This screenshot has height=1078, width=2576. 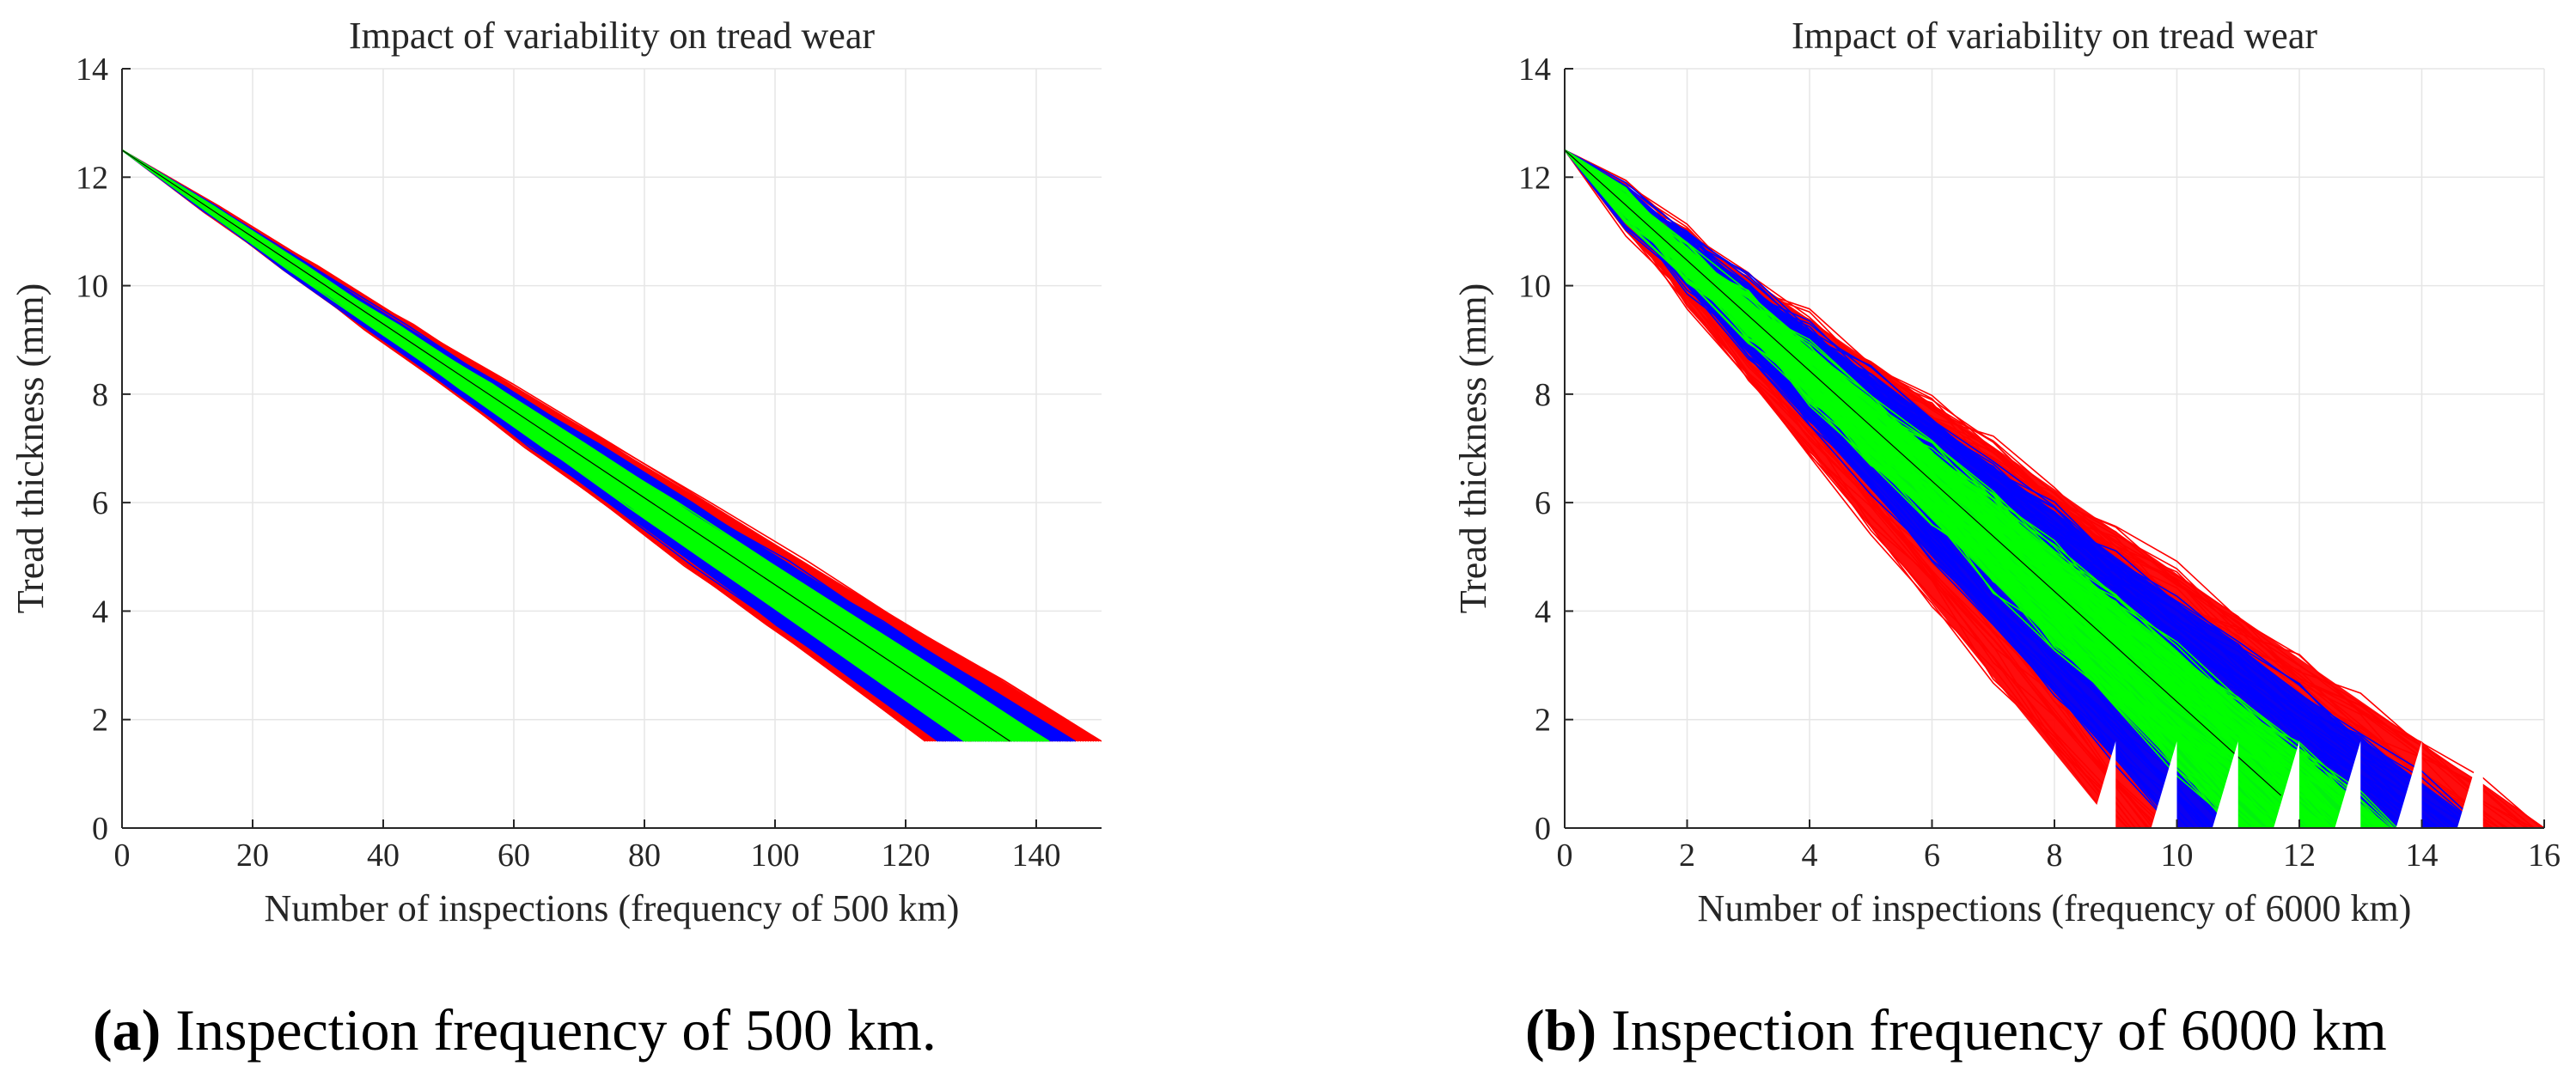 I want to click on caption-a-text: Inspection frequency of 500 km., so click(x=556, y=1030).